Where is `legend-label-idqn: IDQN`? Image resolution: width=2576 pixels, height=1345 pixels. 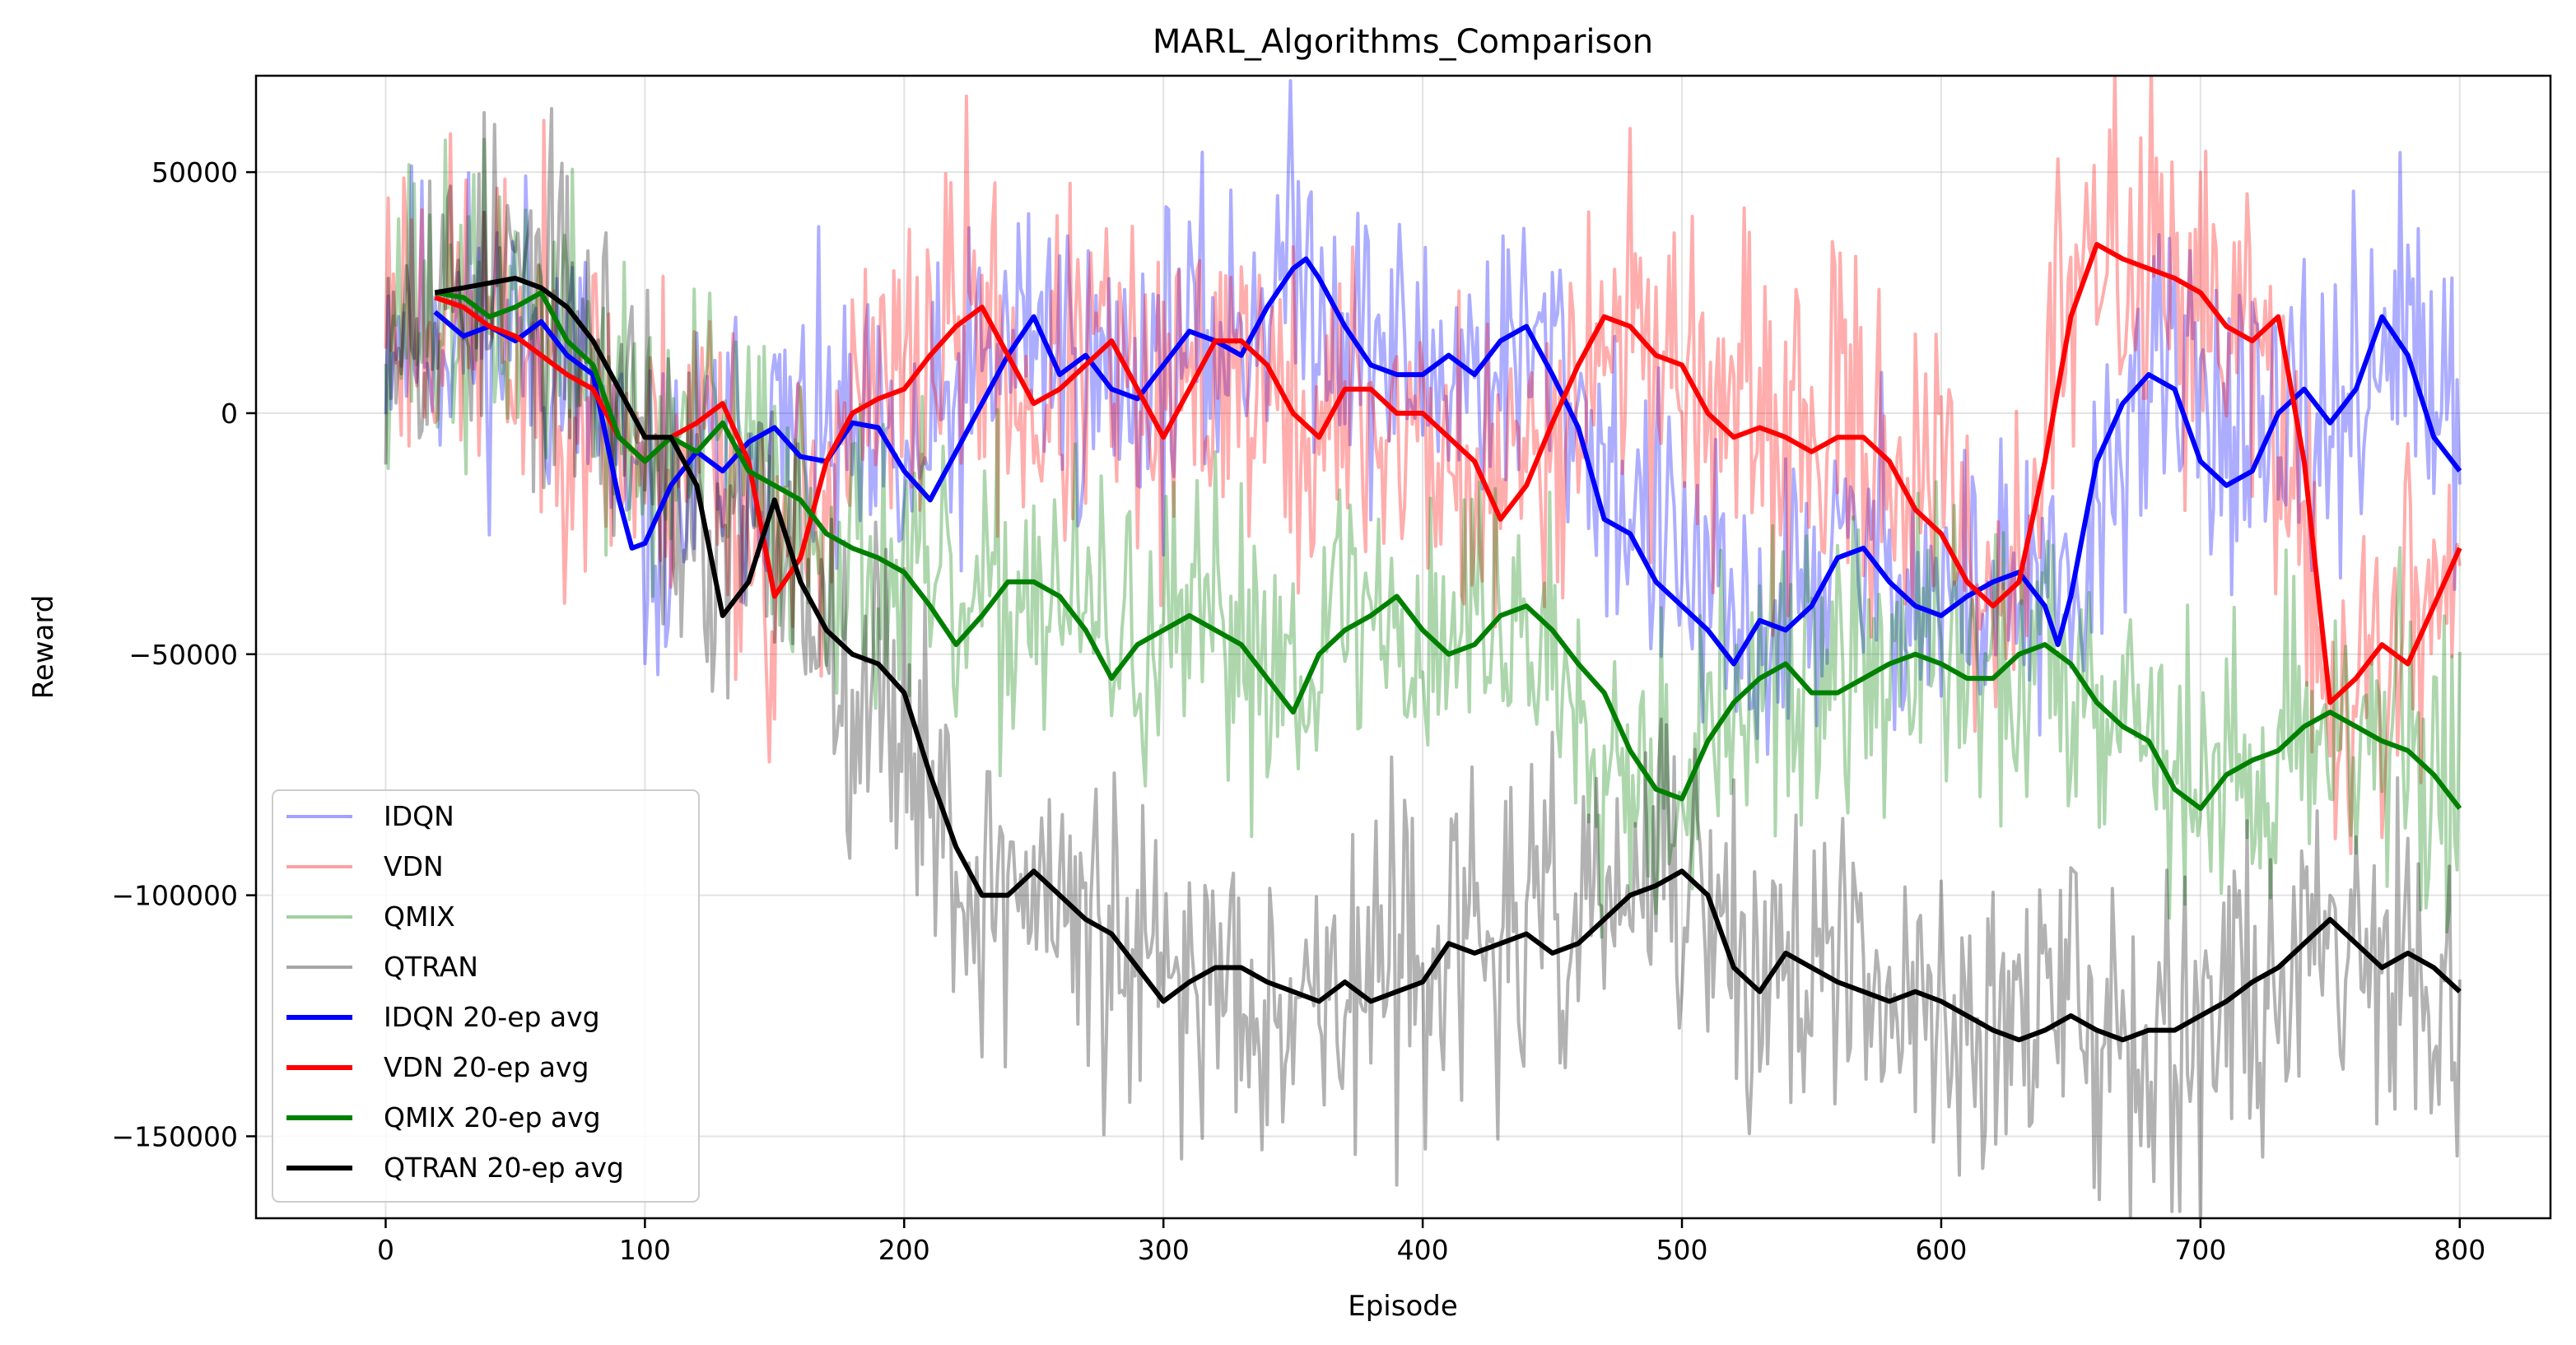
legend-label-idqn: IDQN is located at coordinates (419, 816).